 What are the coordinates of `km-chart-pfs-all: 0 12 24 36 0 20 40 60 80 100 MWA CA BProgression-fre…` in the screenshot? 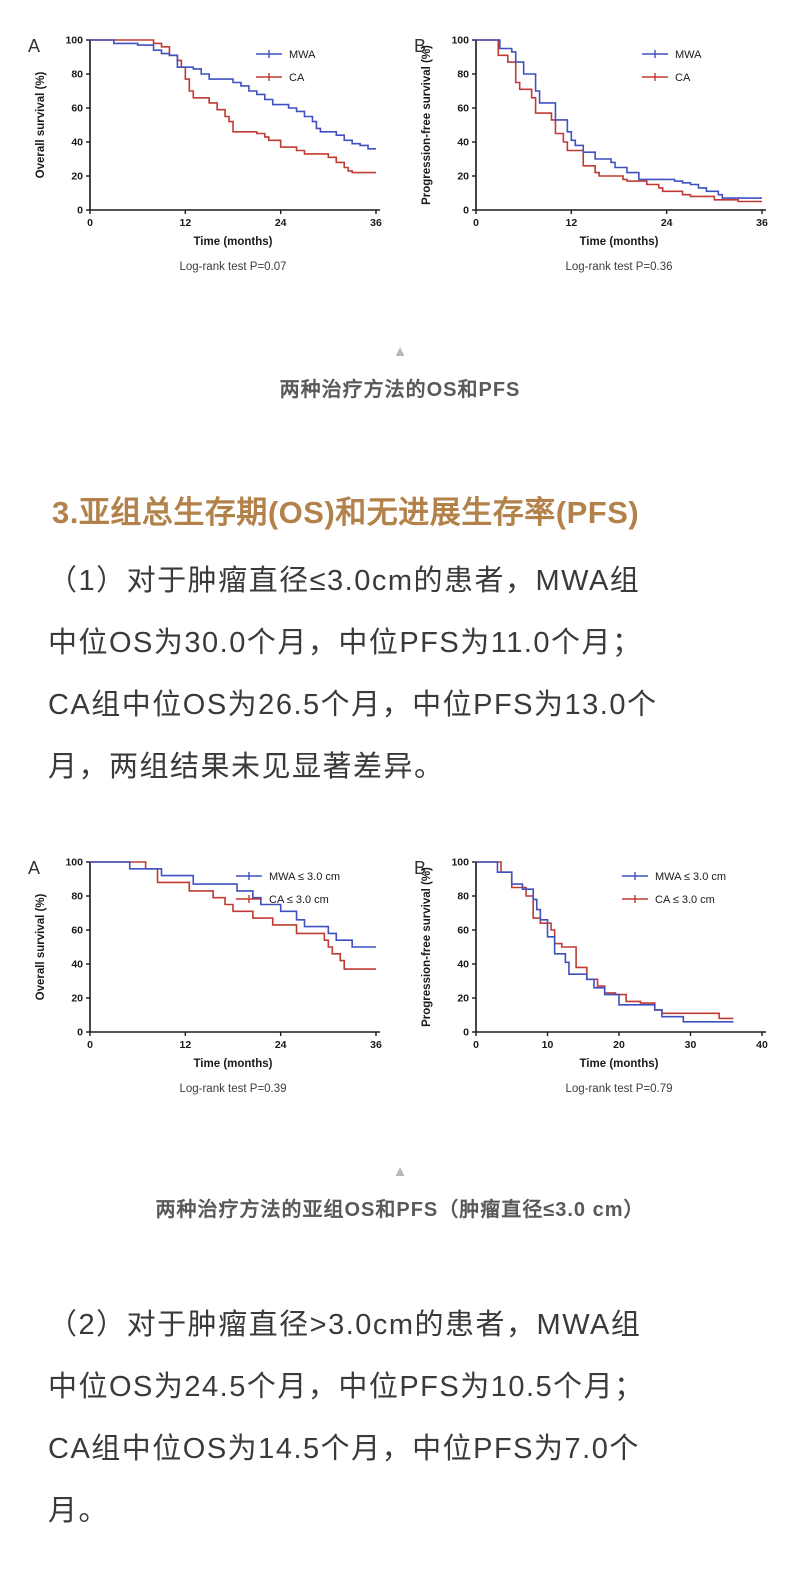 It's located at (591, 154).